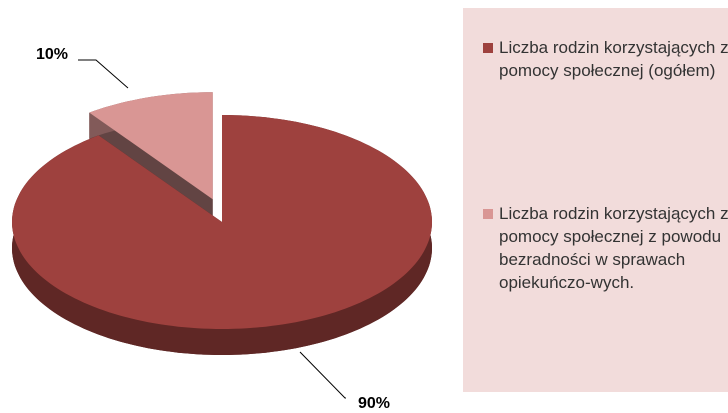 This screenshot has height=413, width=728. What do you see at coordinates (151, 146) in the screenshot?
I see `slice-top` at bounding box center [151, 146].